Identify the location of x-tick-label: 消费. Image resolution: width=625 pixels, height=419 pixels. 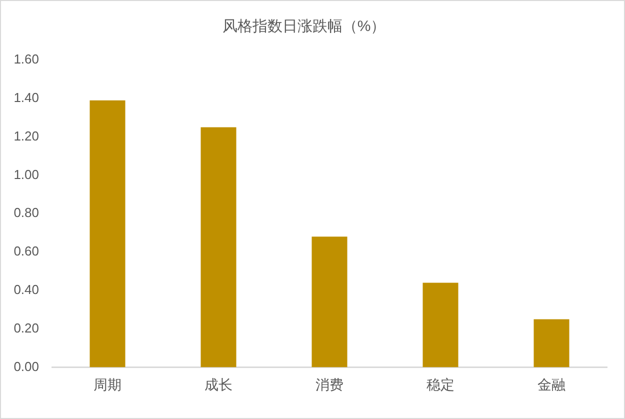
(330, 384).